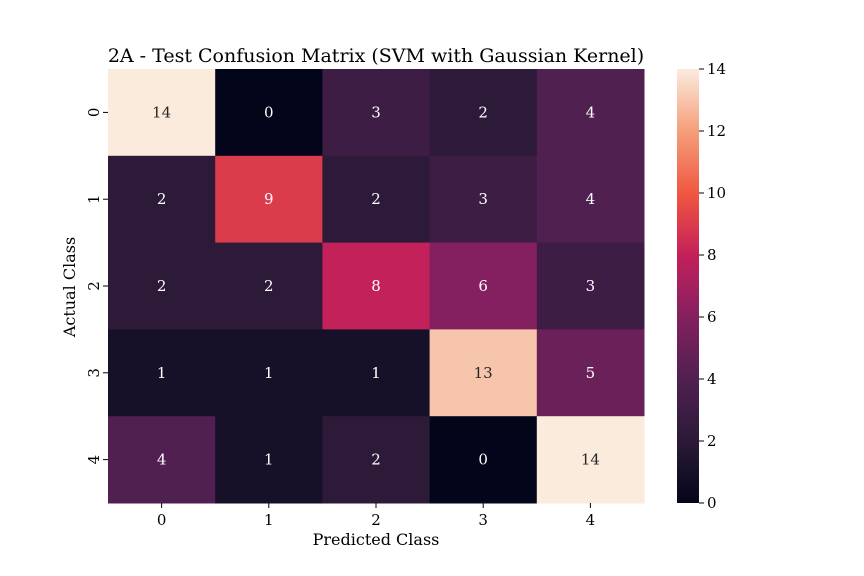 The height and width of the screenshot is (576, 864). I want to click on colorbar-tick-label-0: 0, so click(712, 503).